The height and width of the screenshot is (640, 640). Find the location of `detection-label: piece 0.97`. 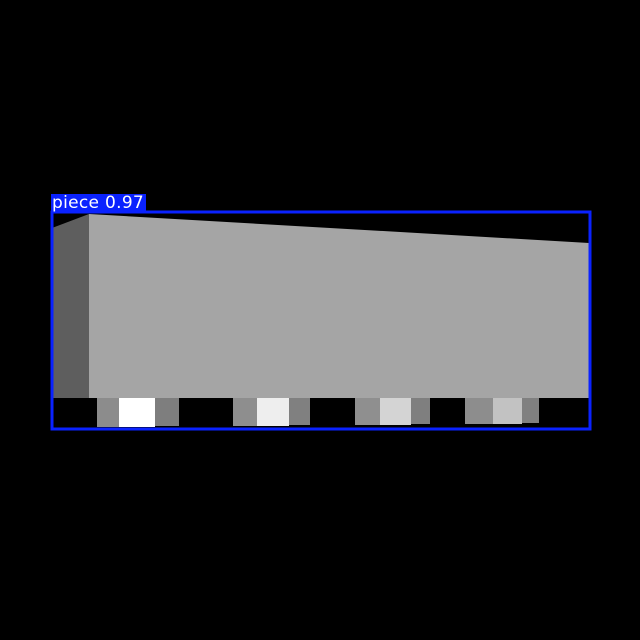

detection-label: piece 0.97 is located at coordinates (99, 203).